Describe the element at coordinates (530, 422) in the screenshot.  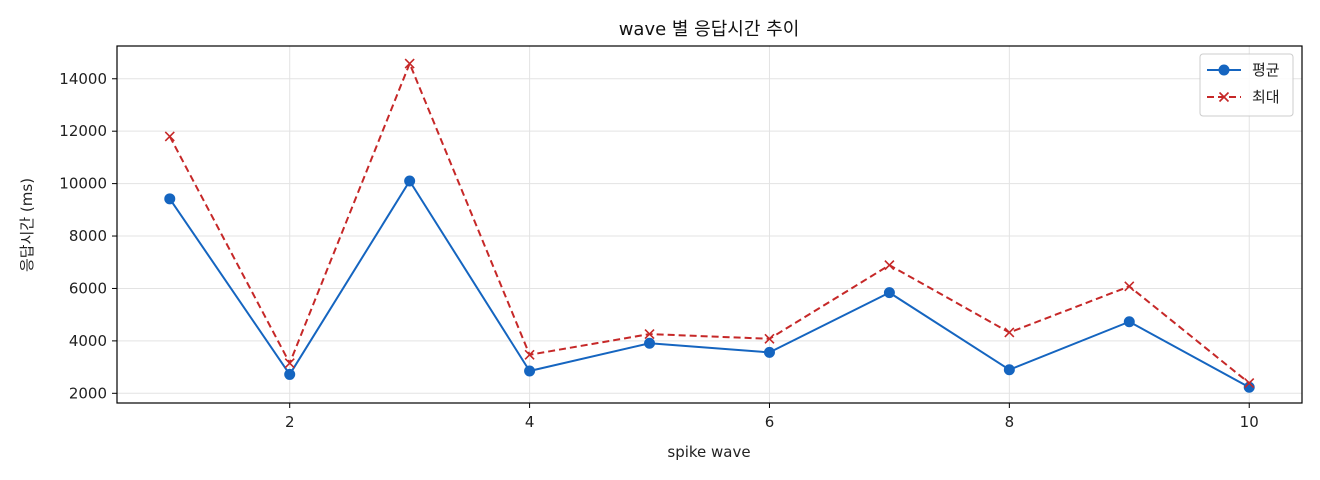
I see `x-tick-label: 4` at that location.